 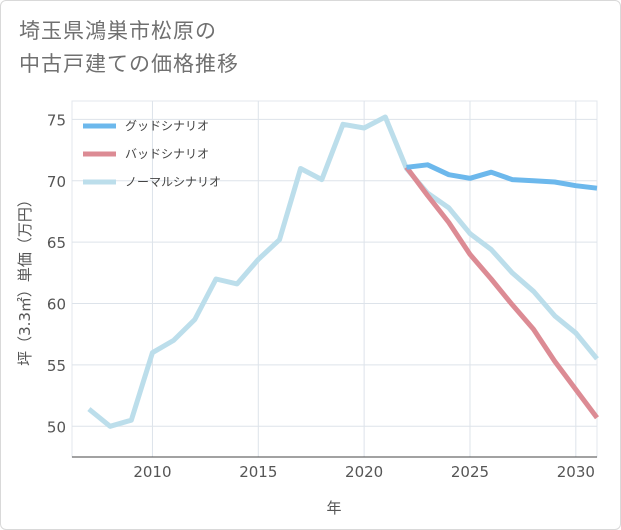 I want to click on series-line-good, so click(x=502, y=176).